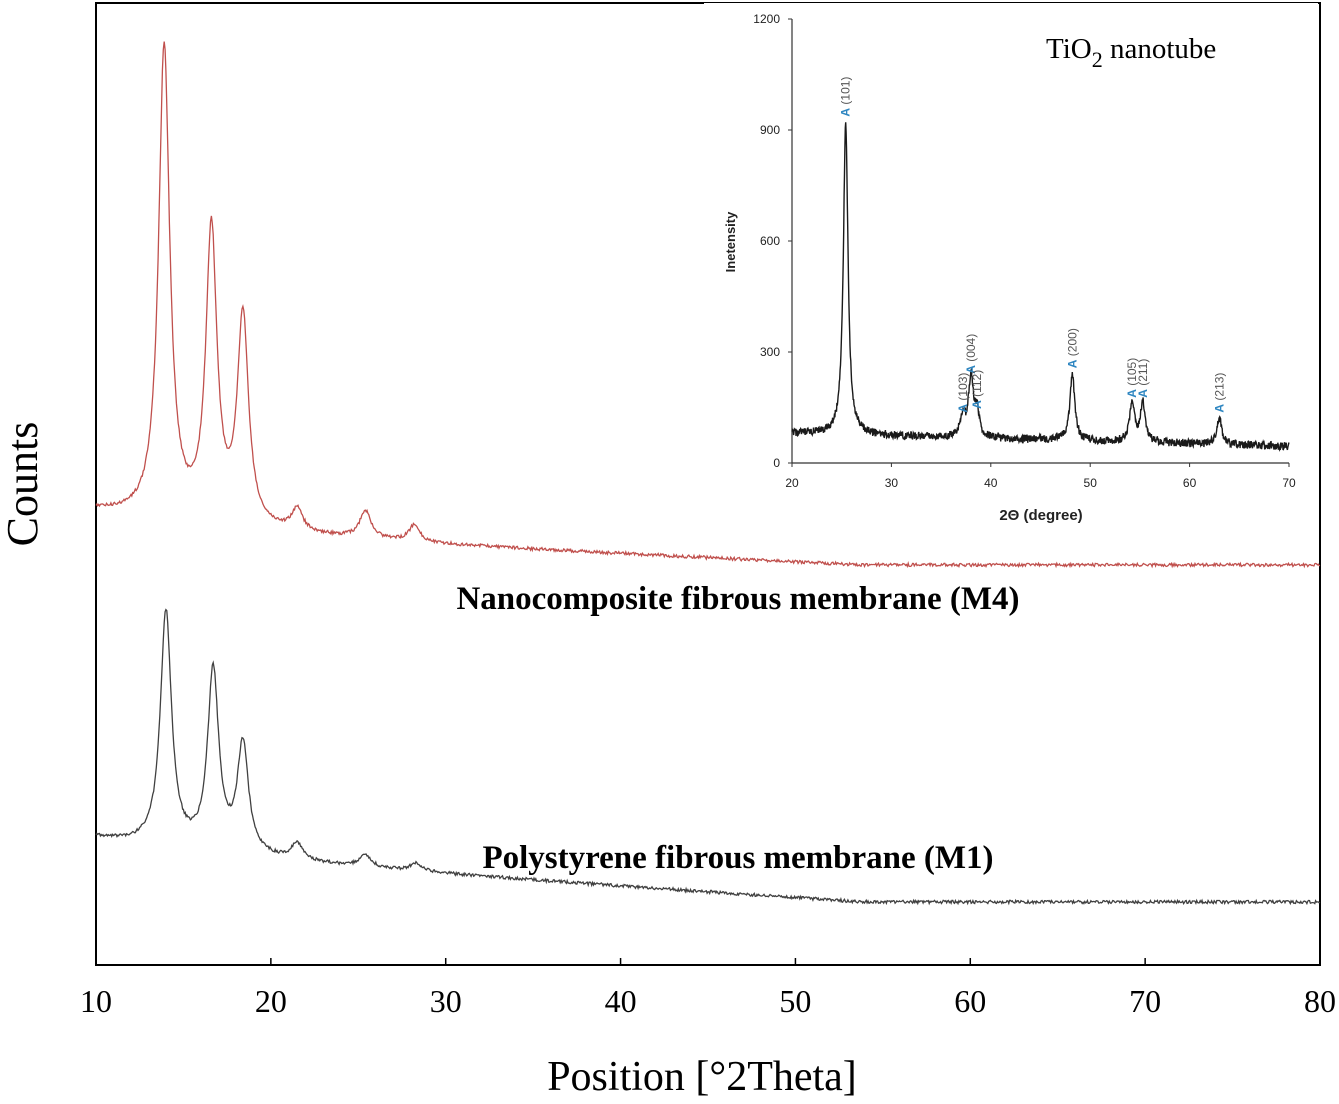  I want to click on inset-title: TiO2 nanotube, so click(1131, 52).